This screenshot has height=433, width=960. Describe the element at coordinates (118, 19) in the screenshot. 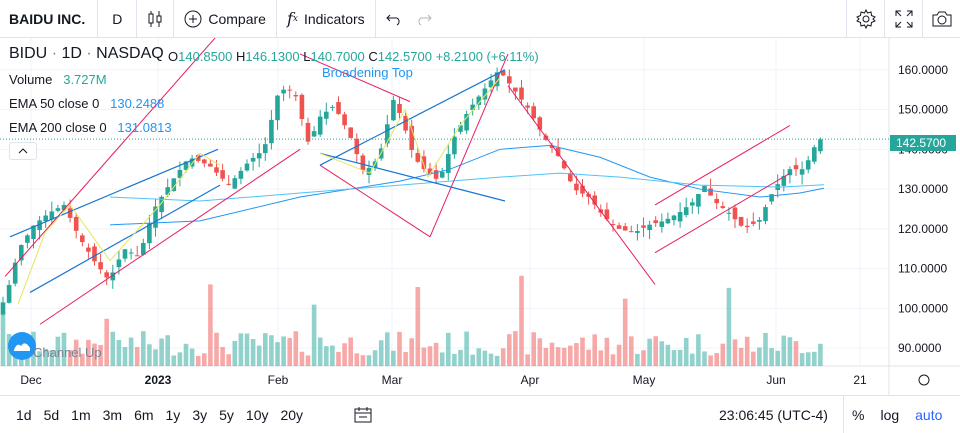

I see `interval-button: D` at that location.